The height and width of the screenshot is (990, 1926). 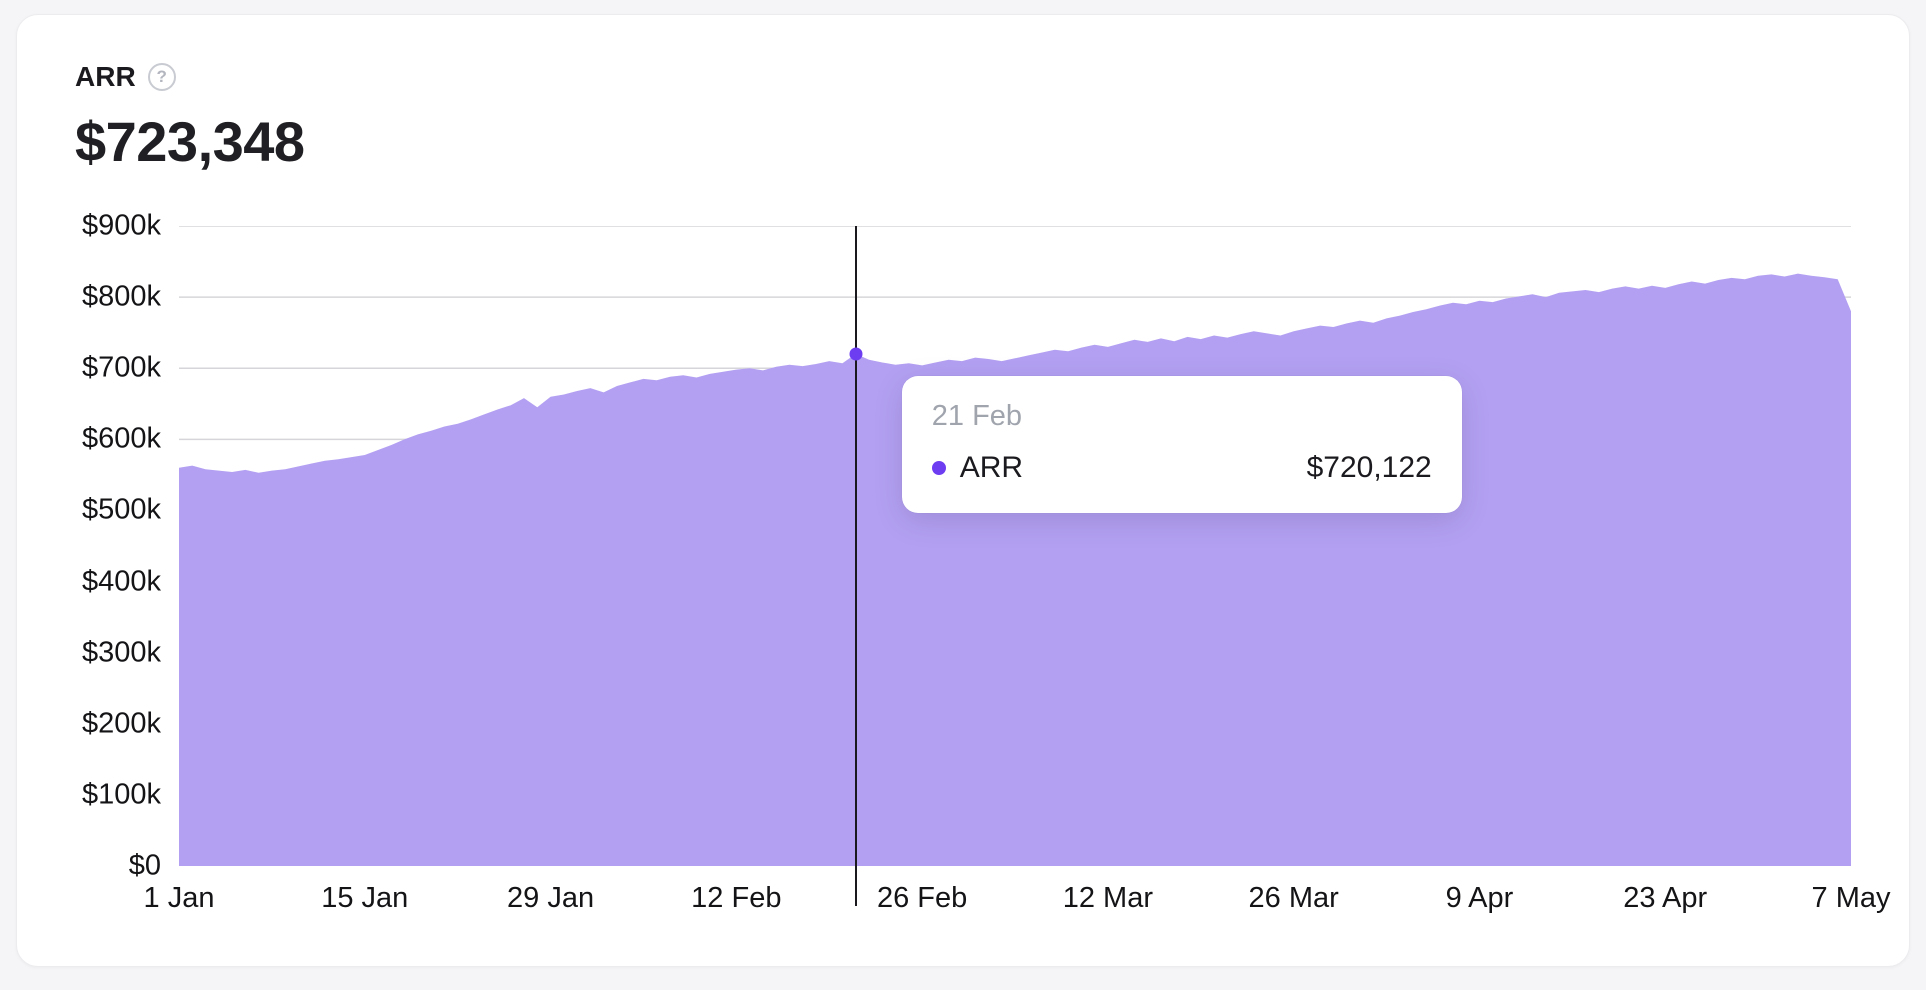 What do you see at coordinates (1369, 467) in the screenshot?
I see `tooltip-value: $720,122` at bounding box center [1369, 467].